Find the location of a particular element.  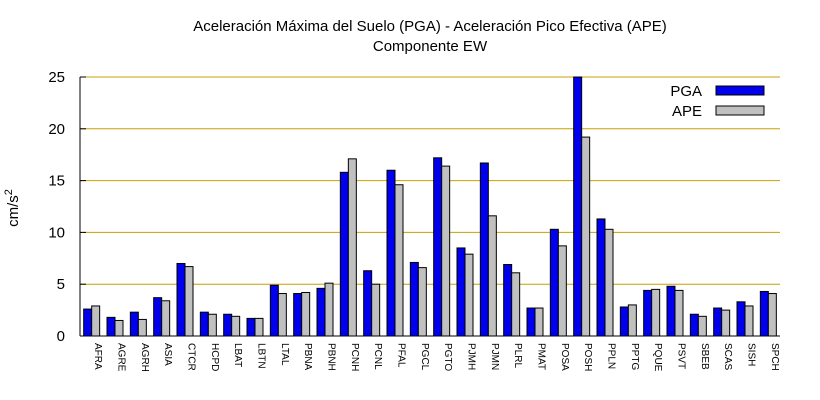

x-tick-label: PLRL is located at coordinates (517, 355).